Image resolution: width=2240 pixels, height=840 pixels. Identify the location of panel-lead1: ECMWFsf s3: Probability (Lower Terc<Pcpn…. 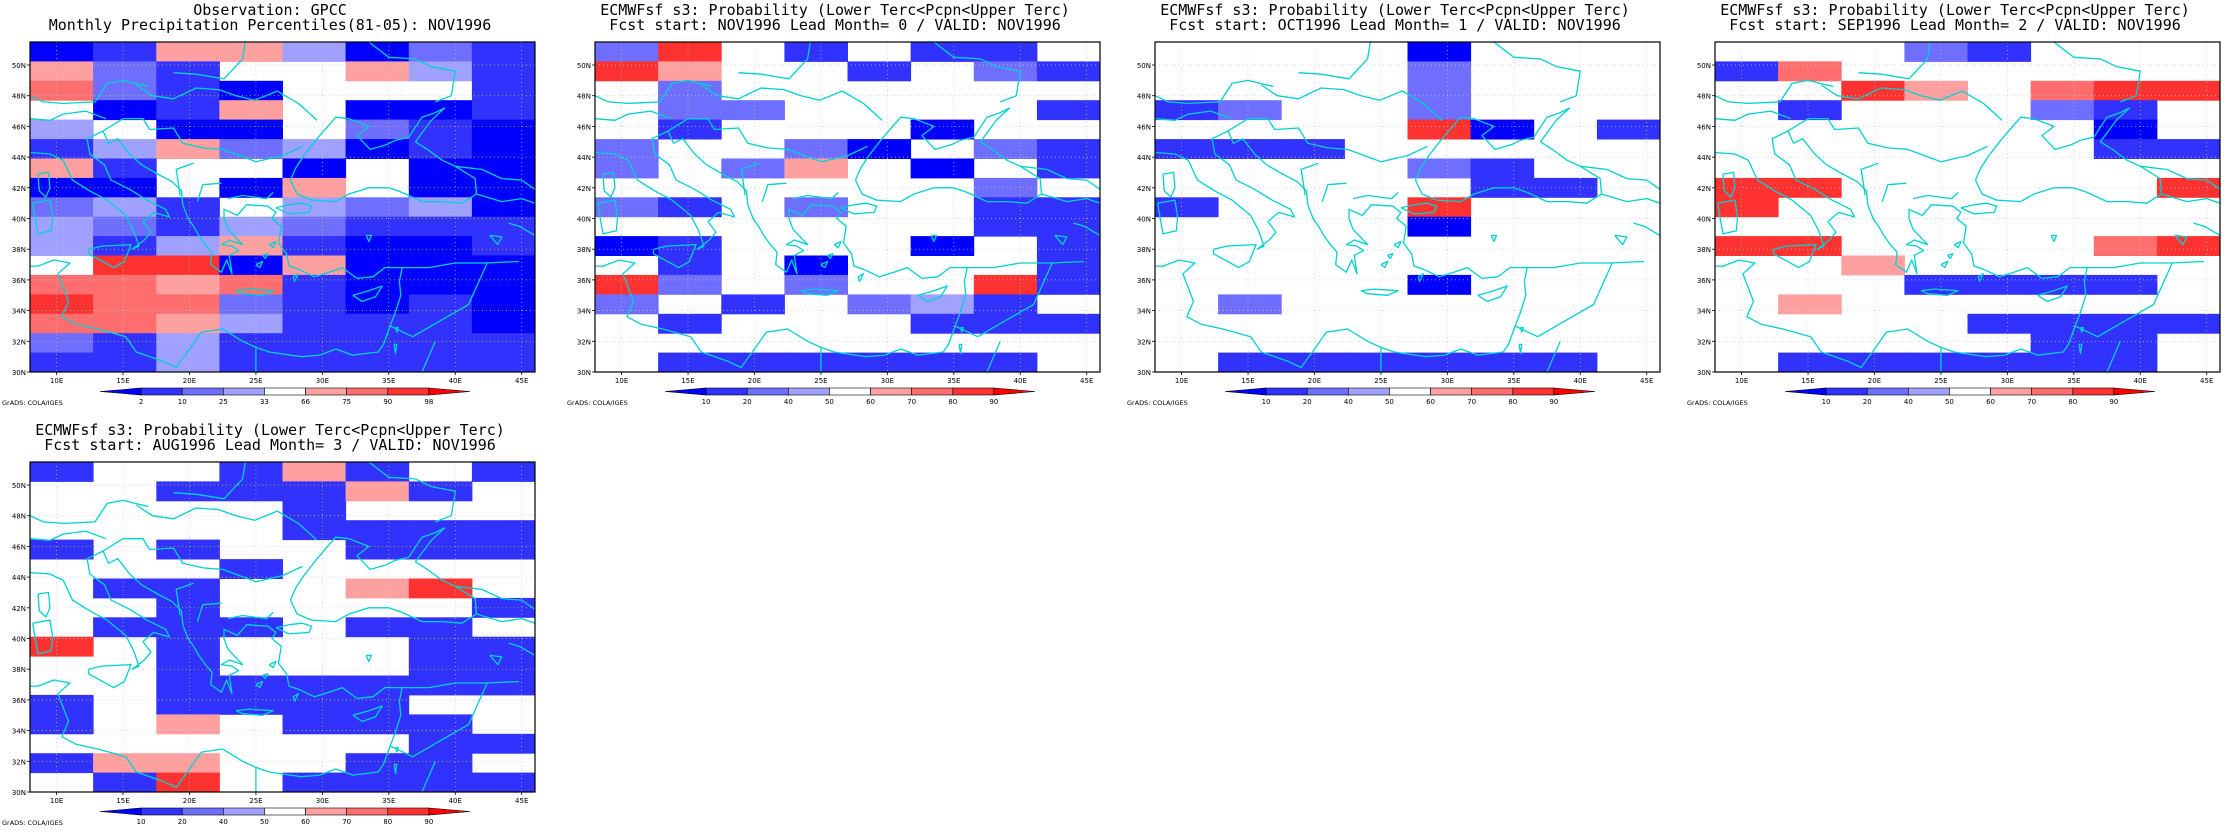
(1397, 210).